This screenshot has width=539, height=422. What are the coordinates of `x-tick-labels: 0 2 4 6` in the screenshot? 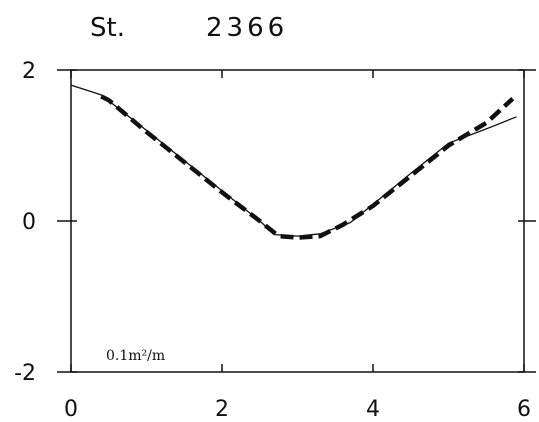 It's located at (297, 409).